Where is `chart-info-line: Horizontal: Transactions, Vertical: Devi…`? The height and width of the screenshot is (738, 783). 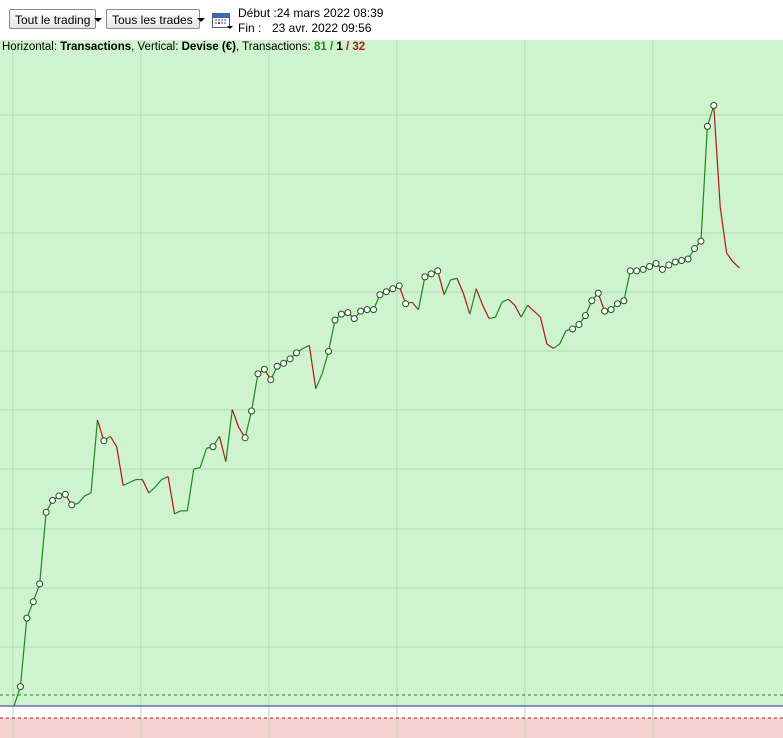 chart-info-line: Horizontal: Transactions, Vertical: Devi… is located at coordinates (183, 47).